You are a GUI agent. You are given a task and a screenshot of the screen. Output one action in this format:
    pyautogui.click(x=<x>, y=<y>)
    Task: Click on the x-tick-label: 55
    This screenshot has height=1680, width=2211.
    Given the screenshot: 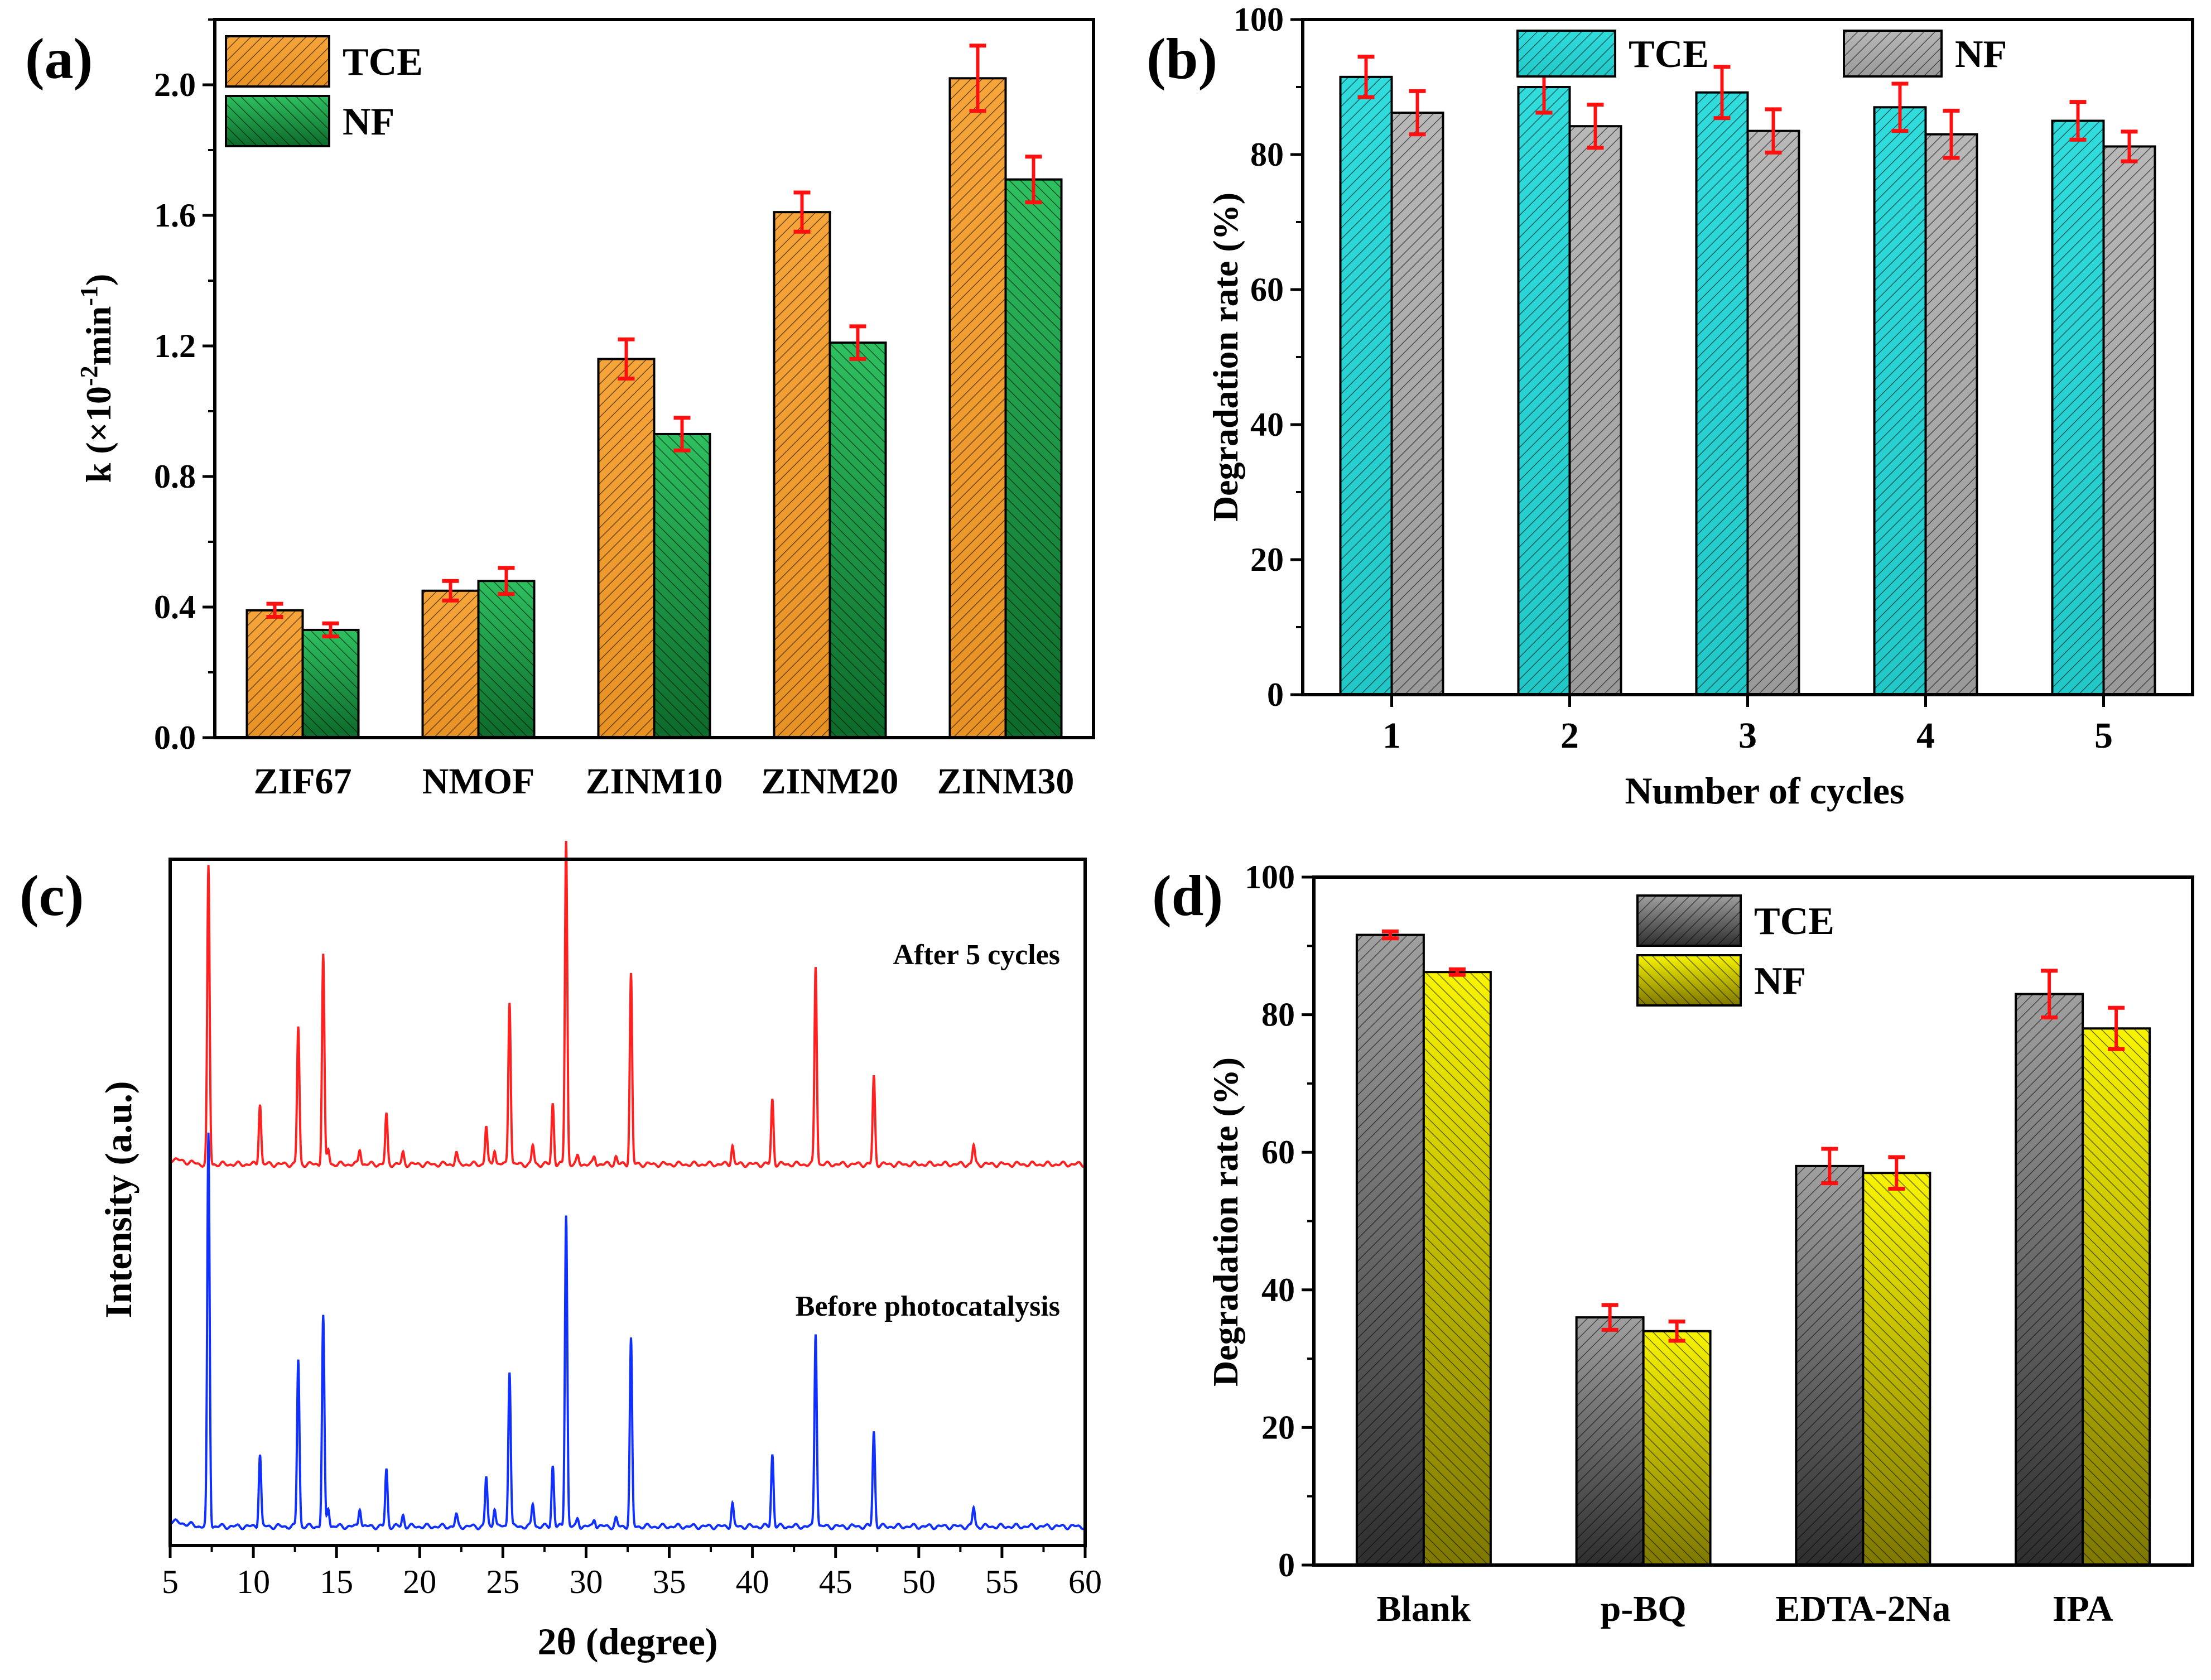 What is the action you would take?
    pyautogui.click(x=1002, y=1582)
    